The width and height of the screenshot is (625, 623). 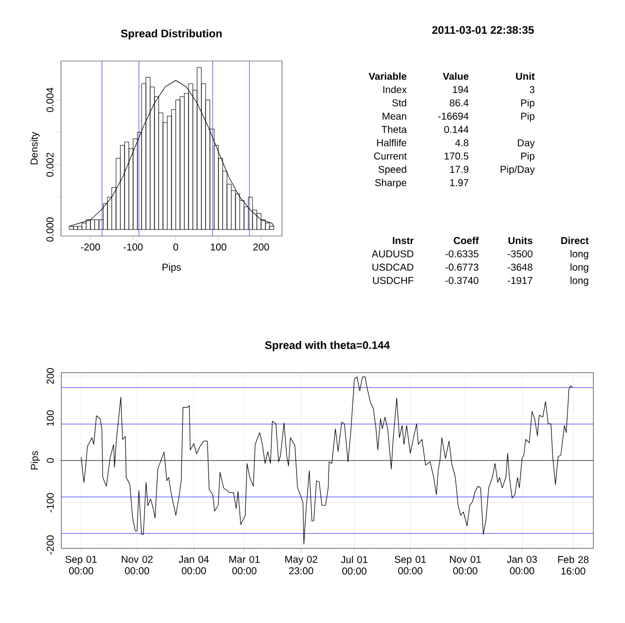 What do you see at coordinates (50, 164) in the screenshot?
I see `y-tick-label: 0.002` at bounding box center [50, 164].